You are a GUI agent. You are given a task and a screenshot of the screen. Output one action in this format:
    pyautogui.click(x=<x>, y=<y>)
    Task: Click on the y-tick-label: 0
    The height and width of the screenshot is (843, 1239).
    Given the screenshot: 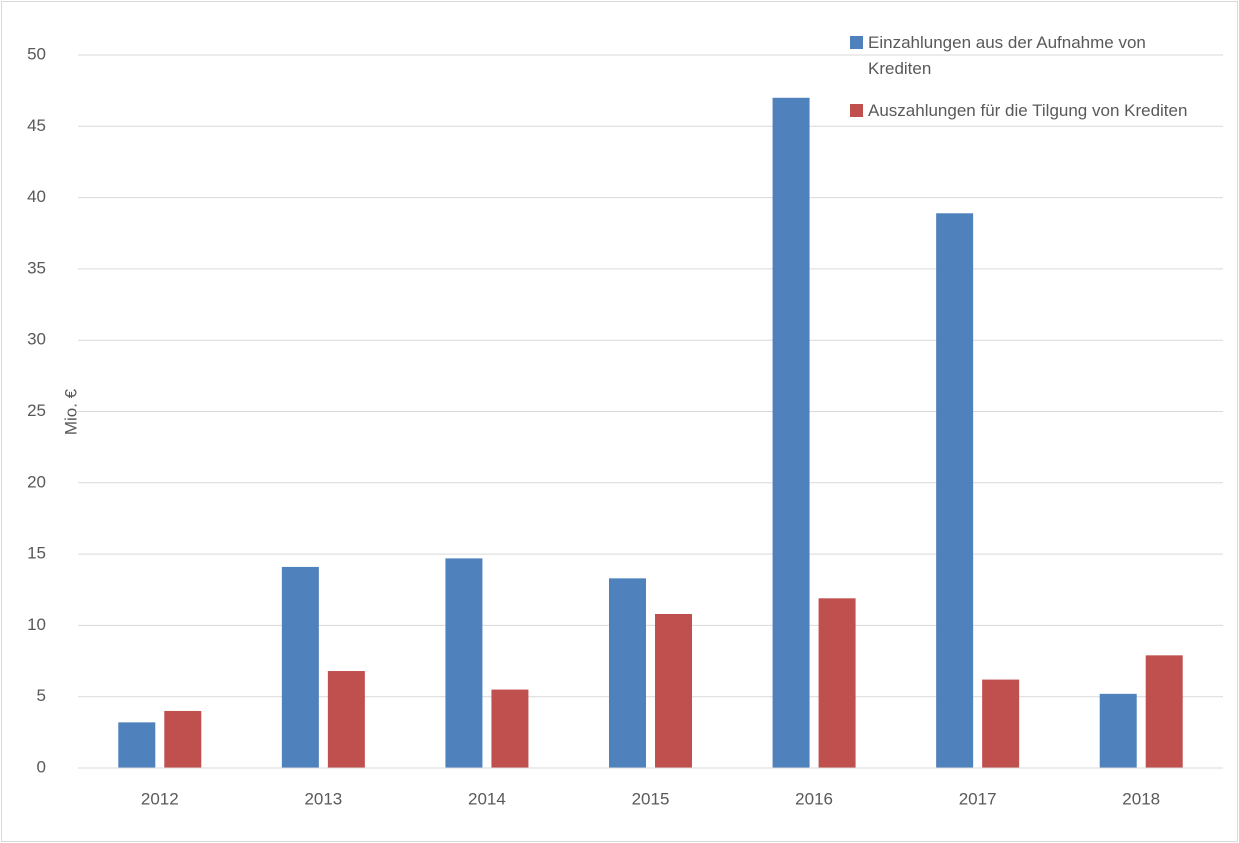 What is the action you would take?
    pyautogui.click(x=41, y=766)
    